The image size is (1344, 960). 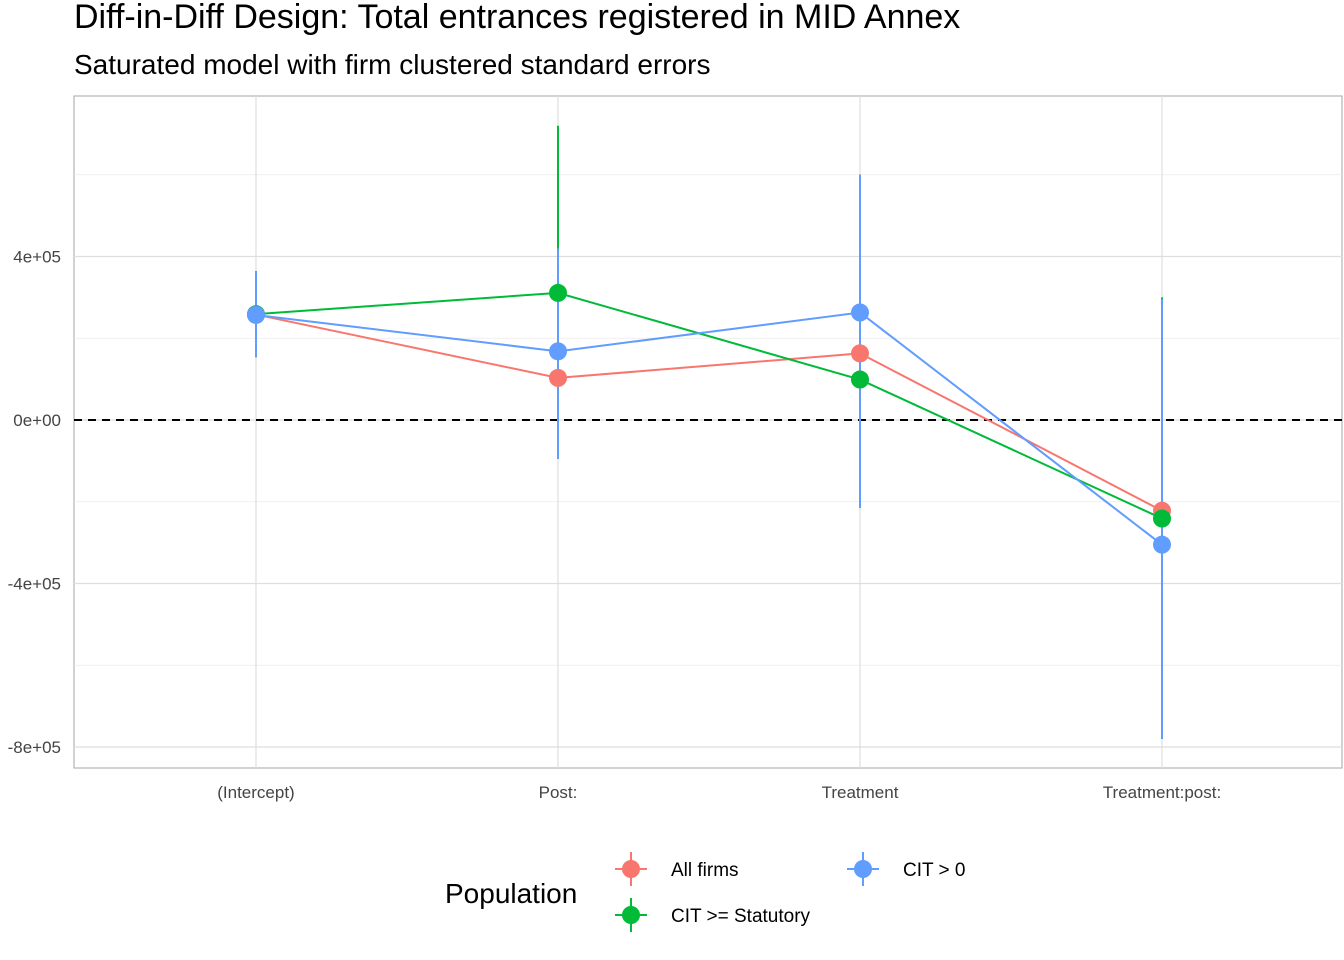 I want to click on x-tick-label: Post:, so click(x=558, y=792).